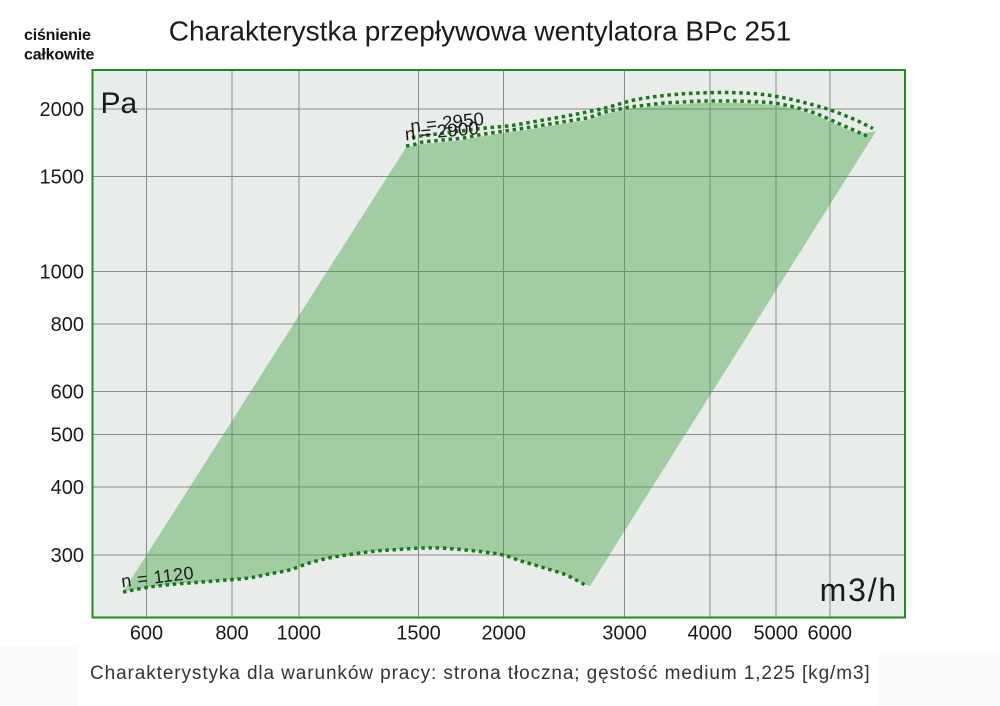 This screenshot has height=706, width=1000. Describe the element at coordinates (776, 634) in the screenshot. I see `svg-text: 5000` at that location.